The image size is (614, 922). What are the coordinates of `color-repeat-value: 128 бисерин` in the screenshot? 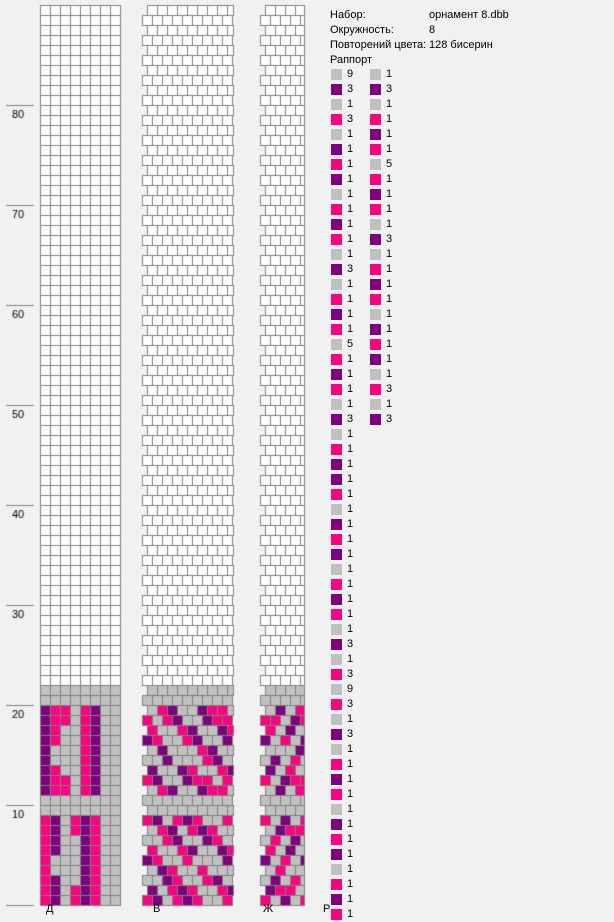 It's located at (461, 45).